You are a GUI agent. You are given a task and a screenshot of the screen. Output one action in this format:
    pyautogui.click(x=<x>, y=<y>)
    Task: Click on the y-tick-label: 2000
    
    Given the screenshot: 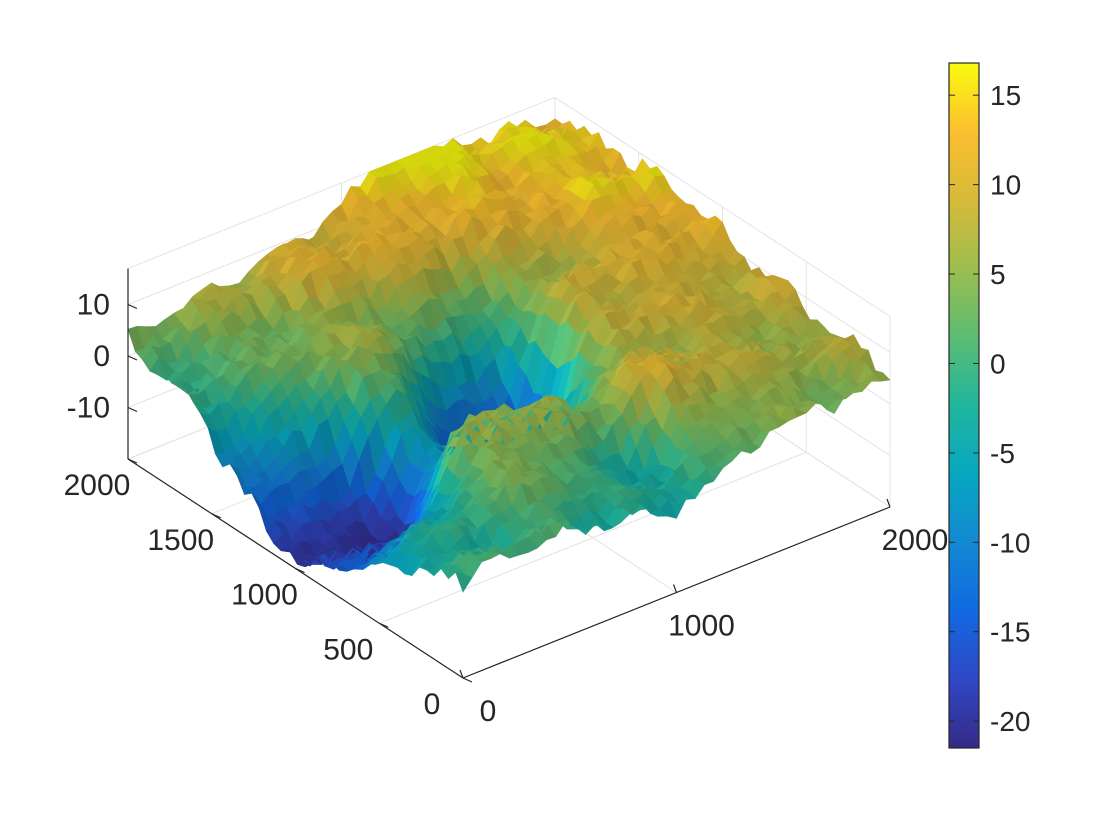 What is the action you would take?
    pyautogui.click(x=97, y=485)
    